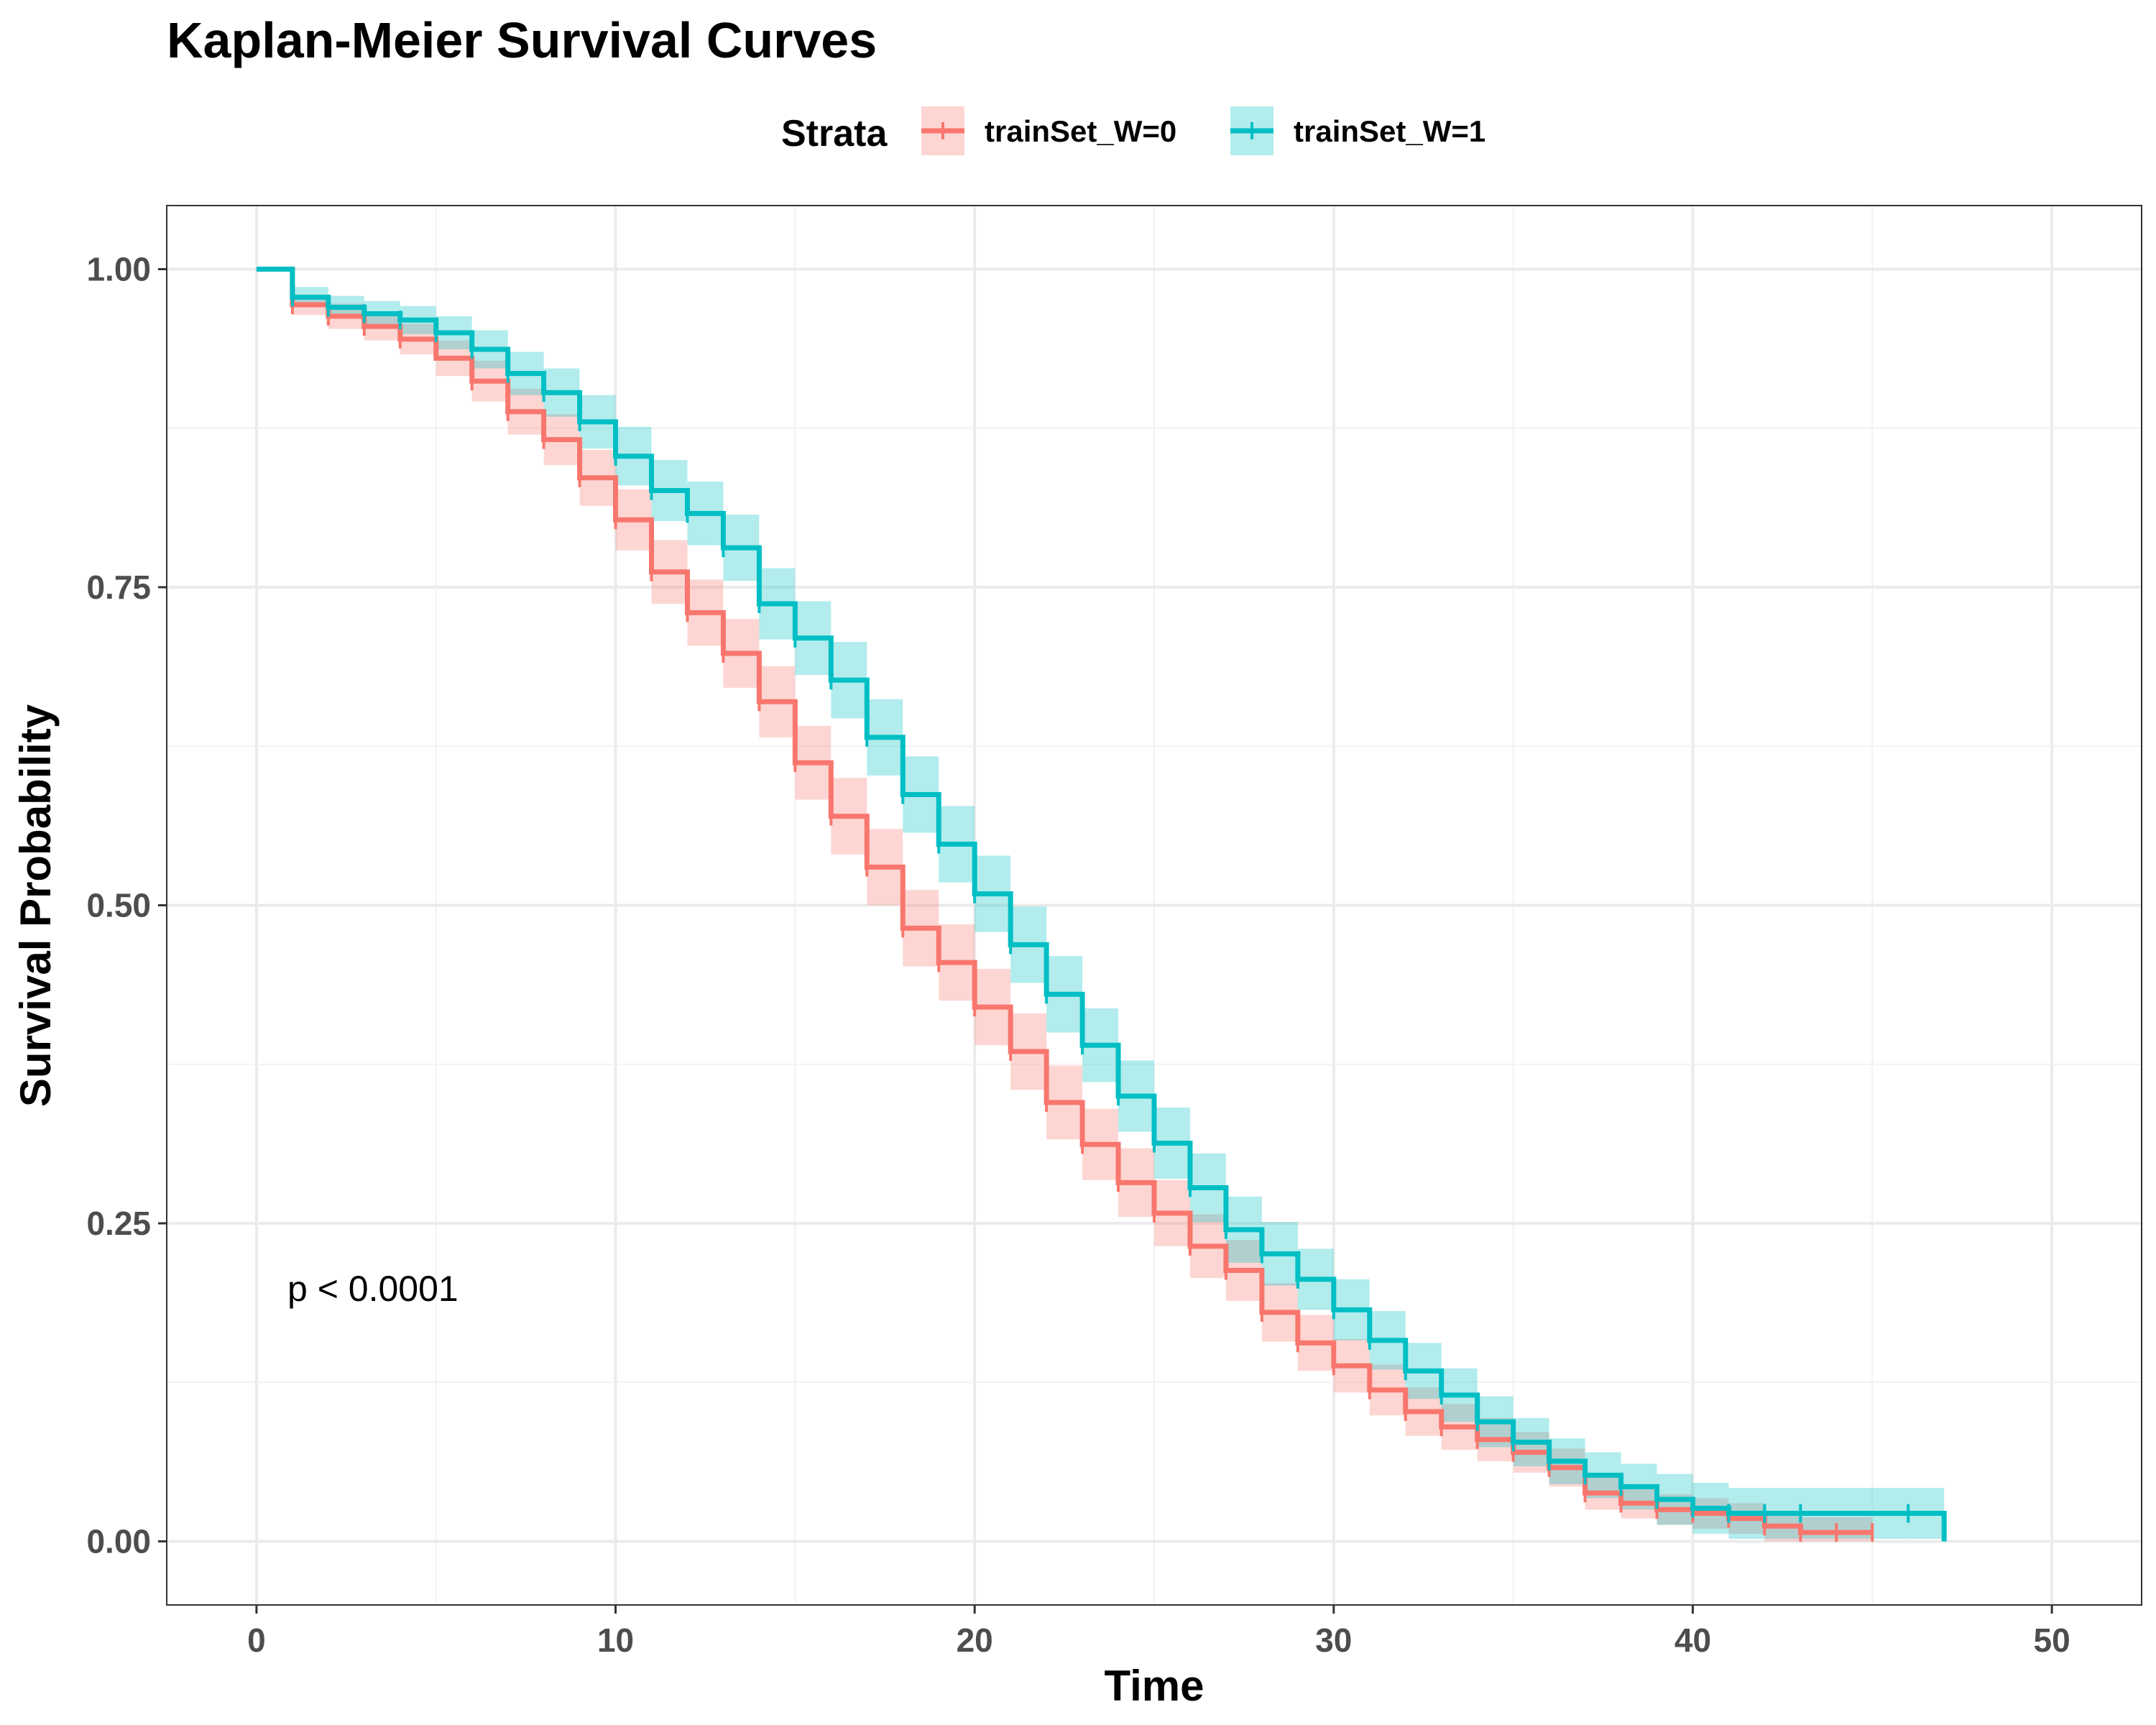  I want to click on y-tick-label: 0.50, so click(118, 905).